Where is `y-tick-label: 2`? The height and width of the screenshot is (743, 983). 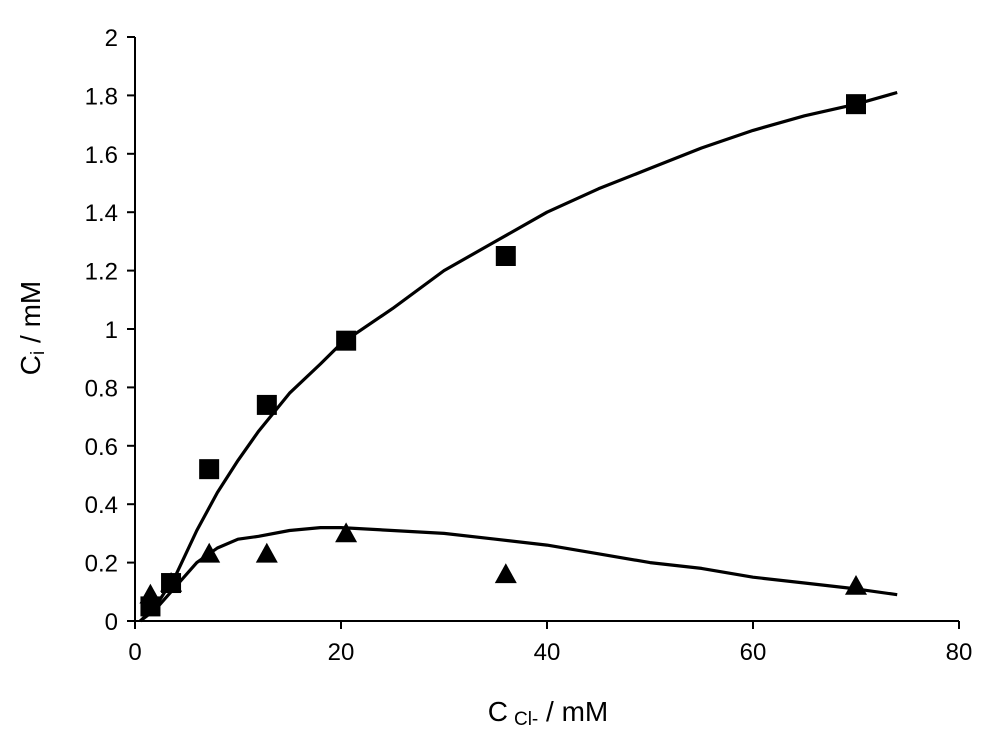 y-tick-label: 2 is located at coordinates (111, 38).